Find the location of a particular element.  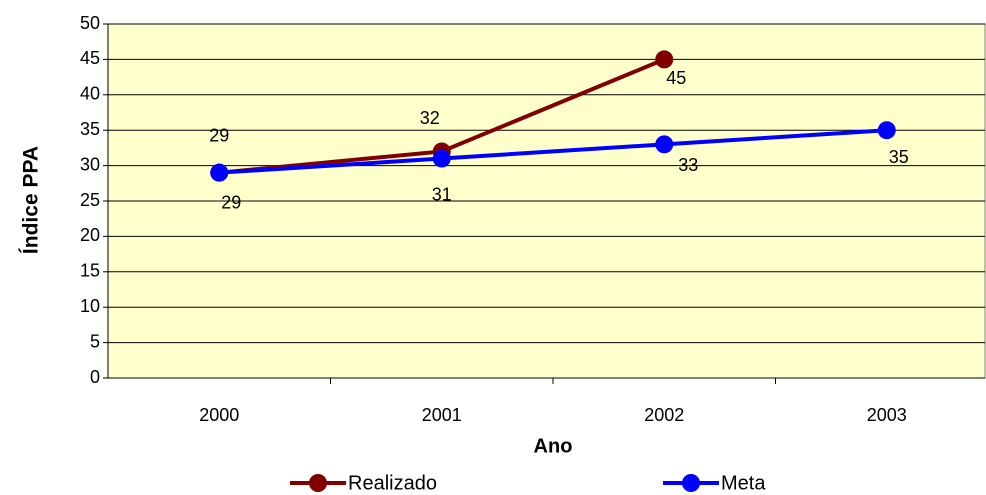

legend-label: Meta is located at coordinates (743, 483).